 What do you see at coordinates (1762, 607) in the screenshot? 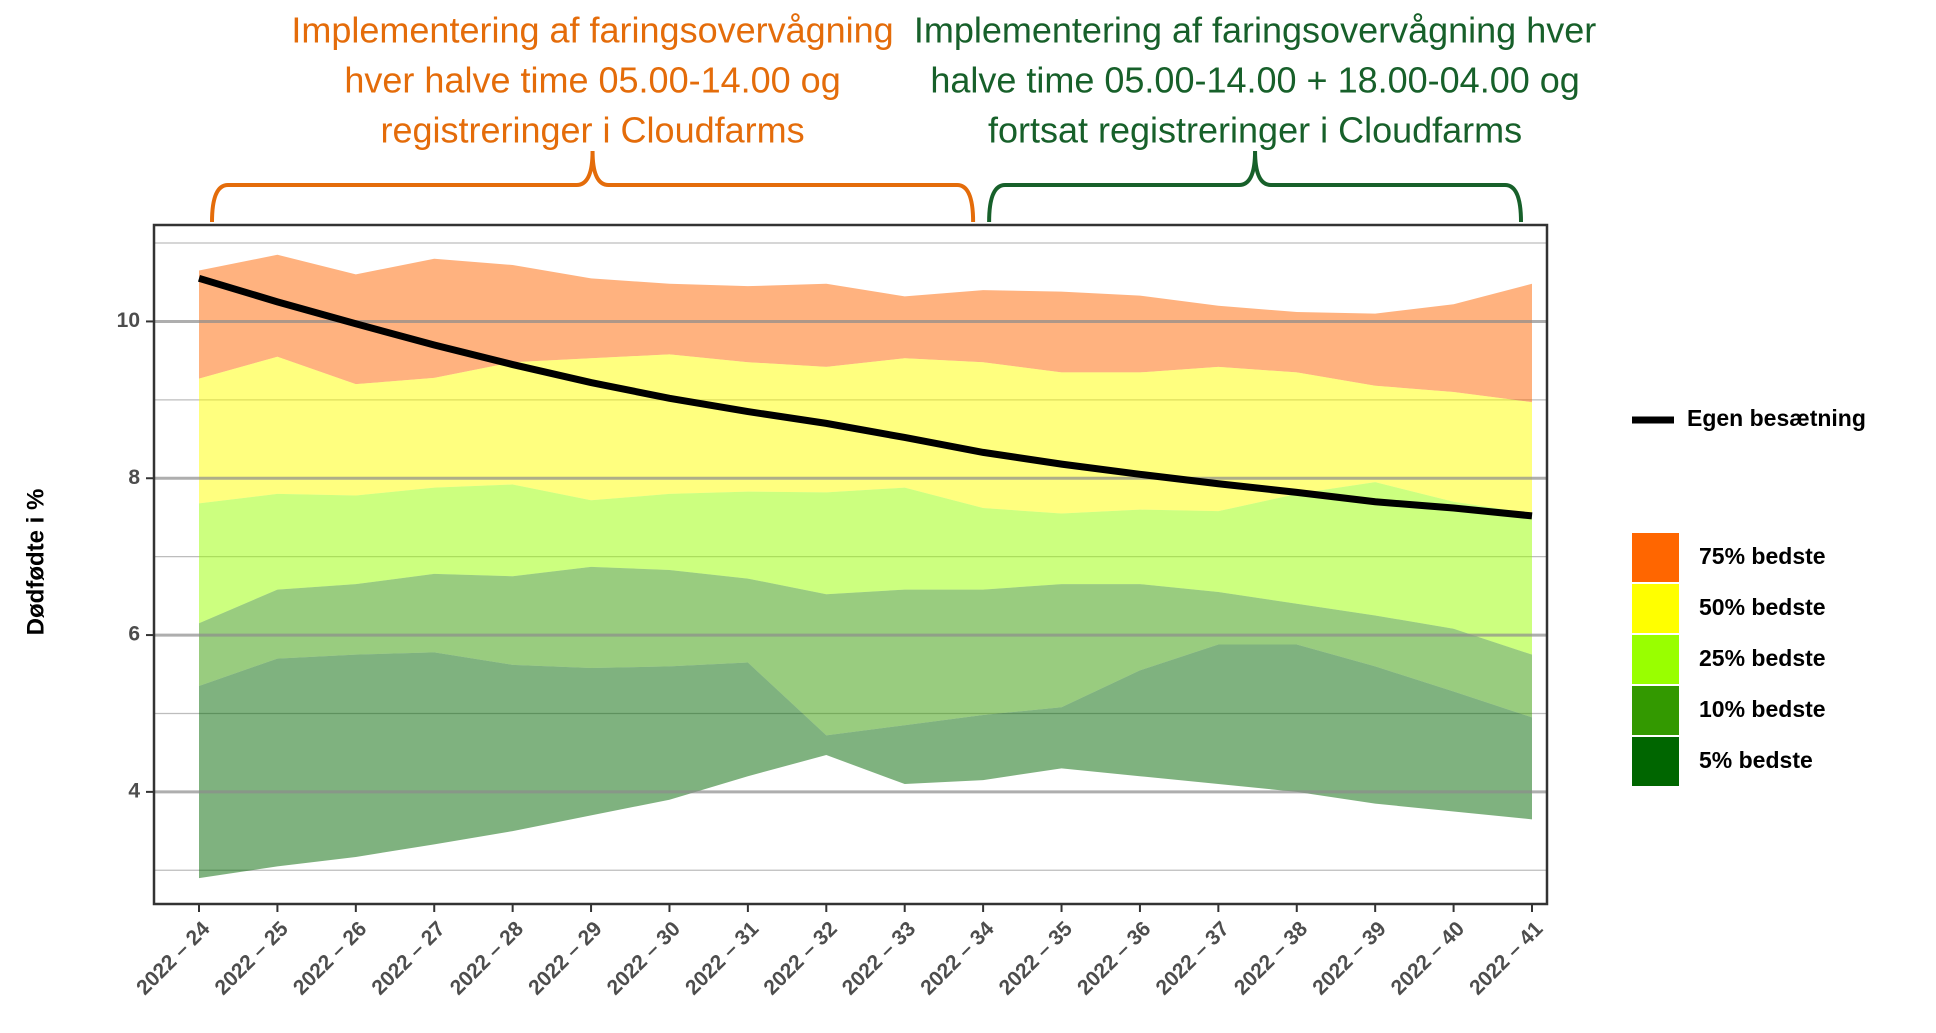
I see `legend-label: 50% bedste` at bounding box center [1762, 607].